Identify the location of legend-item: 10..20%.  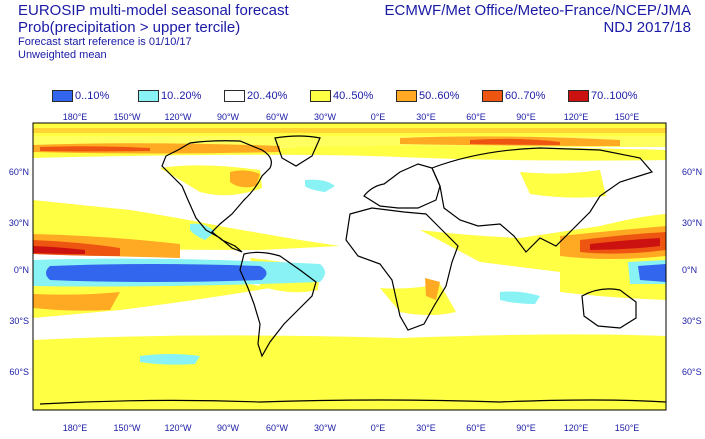
(169, 96).